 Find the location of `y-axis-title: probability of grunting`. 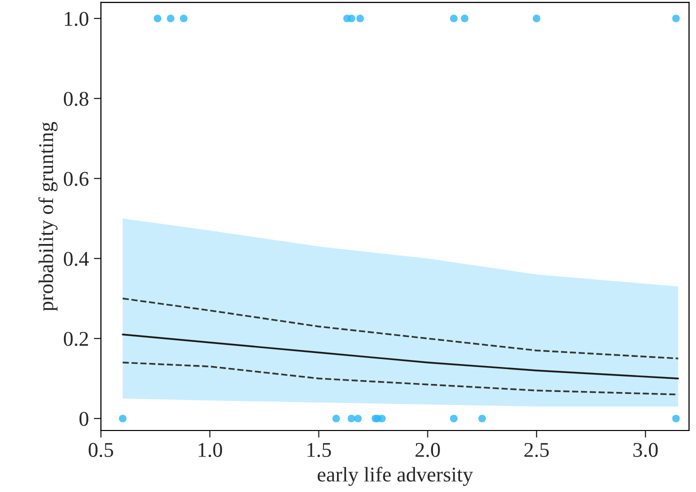

y-axis-title: probability of grunting is located at coordinates (48, 217).